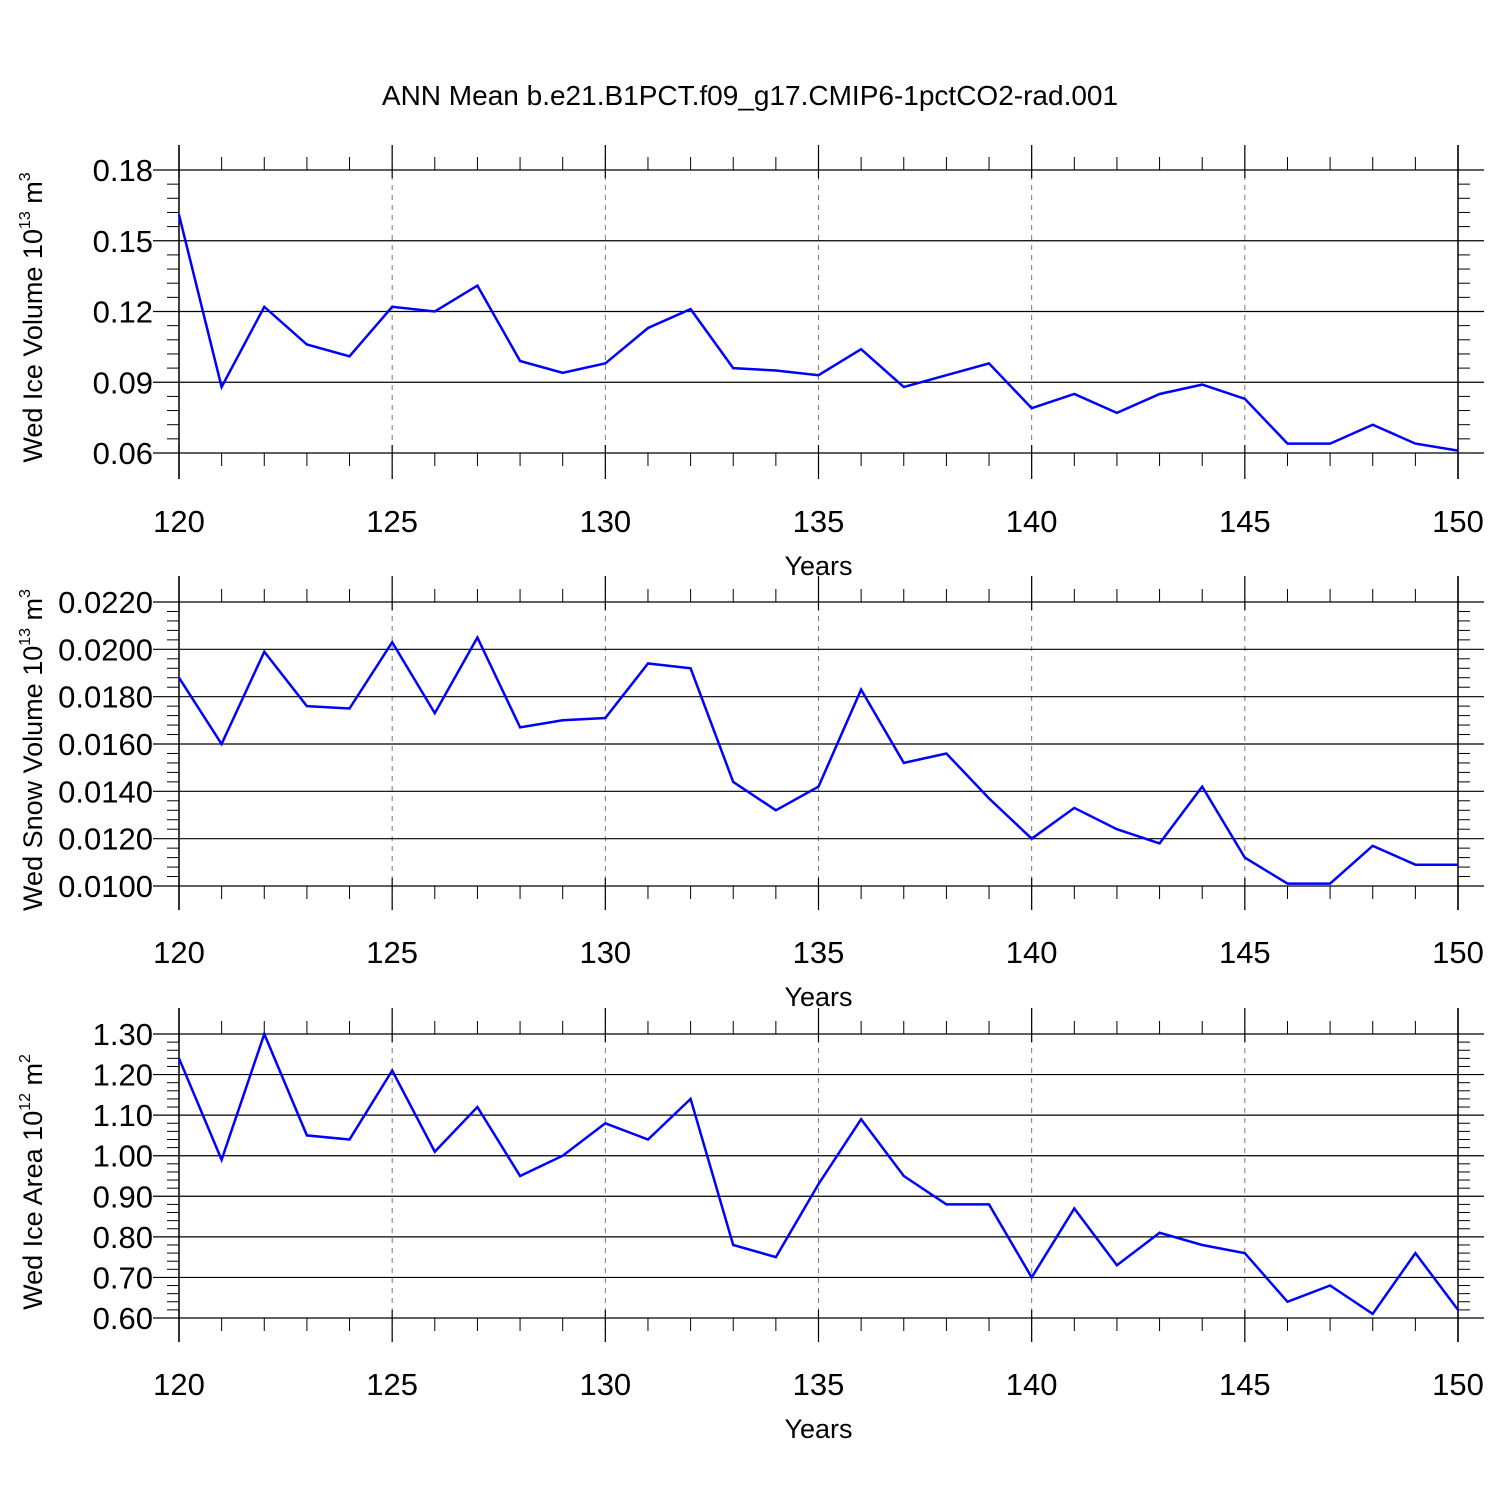  What do you see at coordinates (105, 839) in the screenshot?
I see `y-tick-label: 0.0120` at bounding box center [105, 839].